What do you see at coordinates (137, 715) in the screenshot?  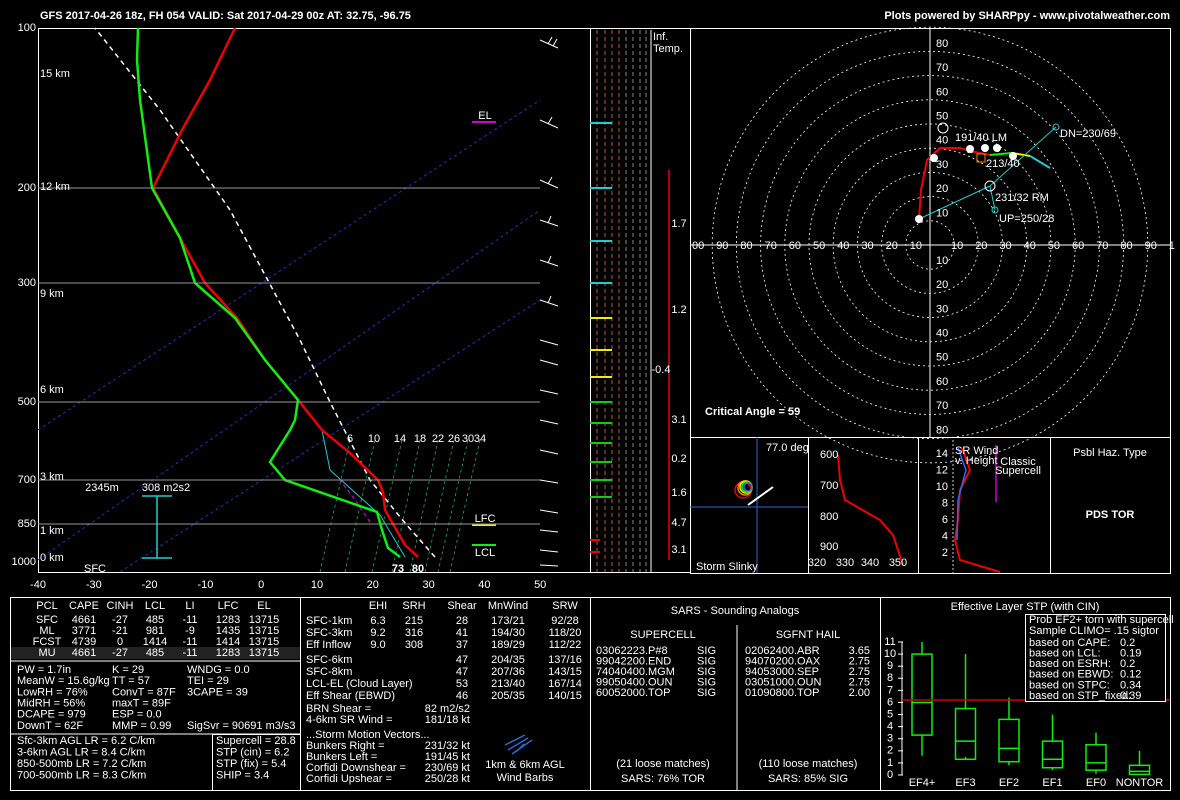 I see `index: ESP = 0.0` at bounding box center [137, 715].